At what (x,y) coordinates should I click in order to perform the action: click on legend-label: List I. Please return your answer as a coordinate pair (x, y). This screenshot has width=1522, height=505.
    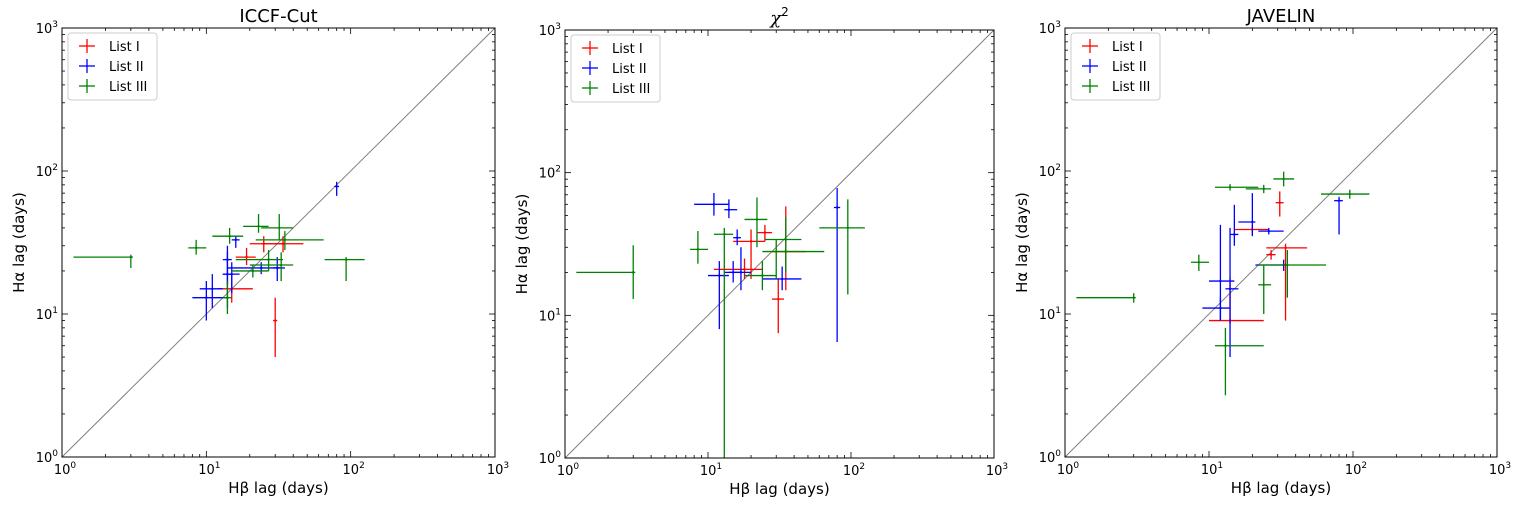
    Looking at the image, I should click on (627, 49).